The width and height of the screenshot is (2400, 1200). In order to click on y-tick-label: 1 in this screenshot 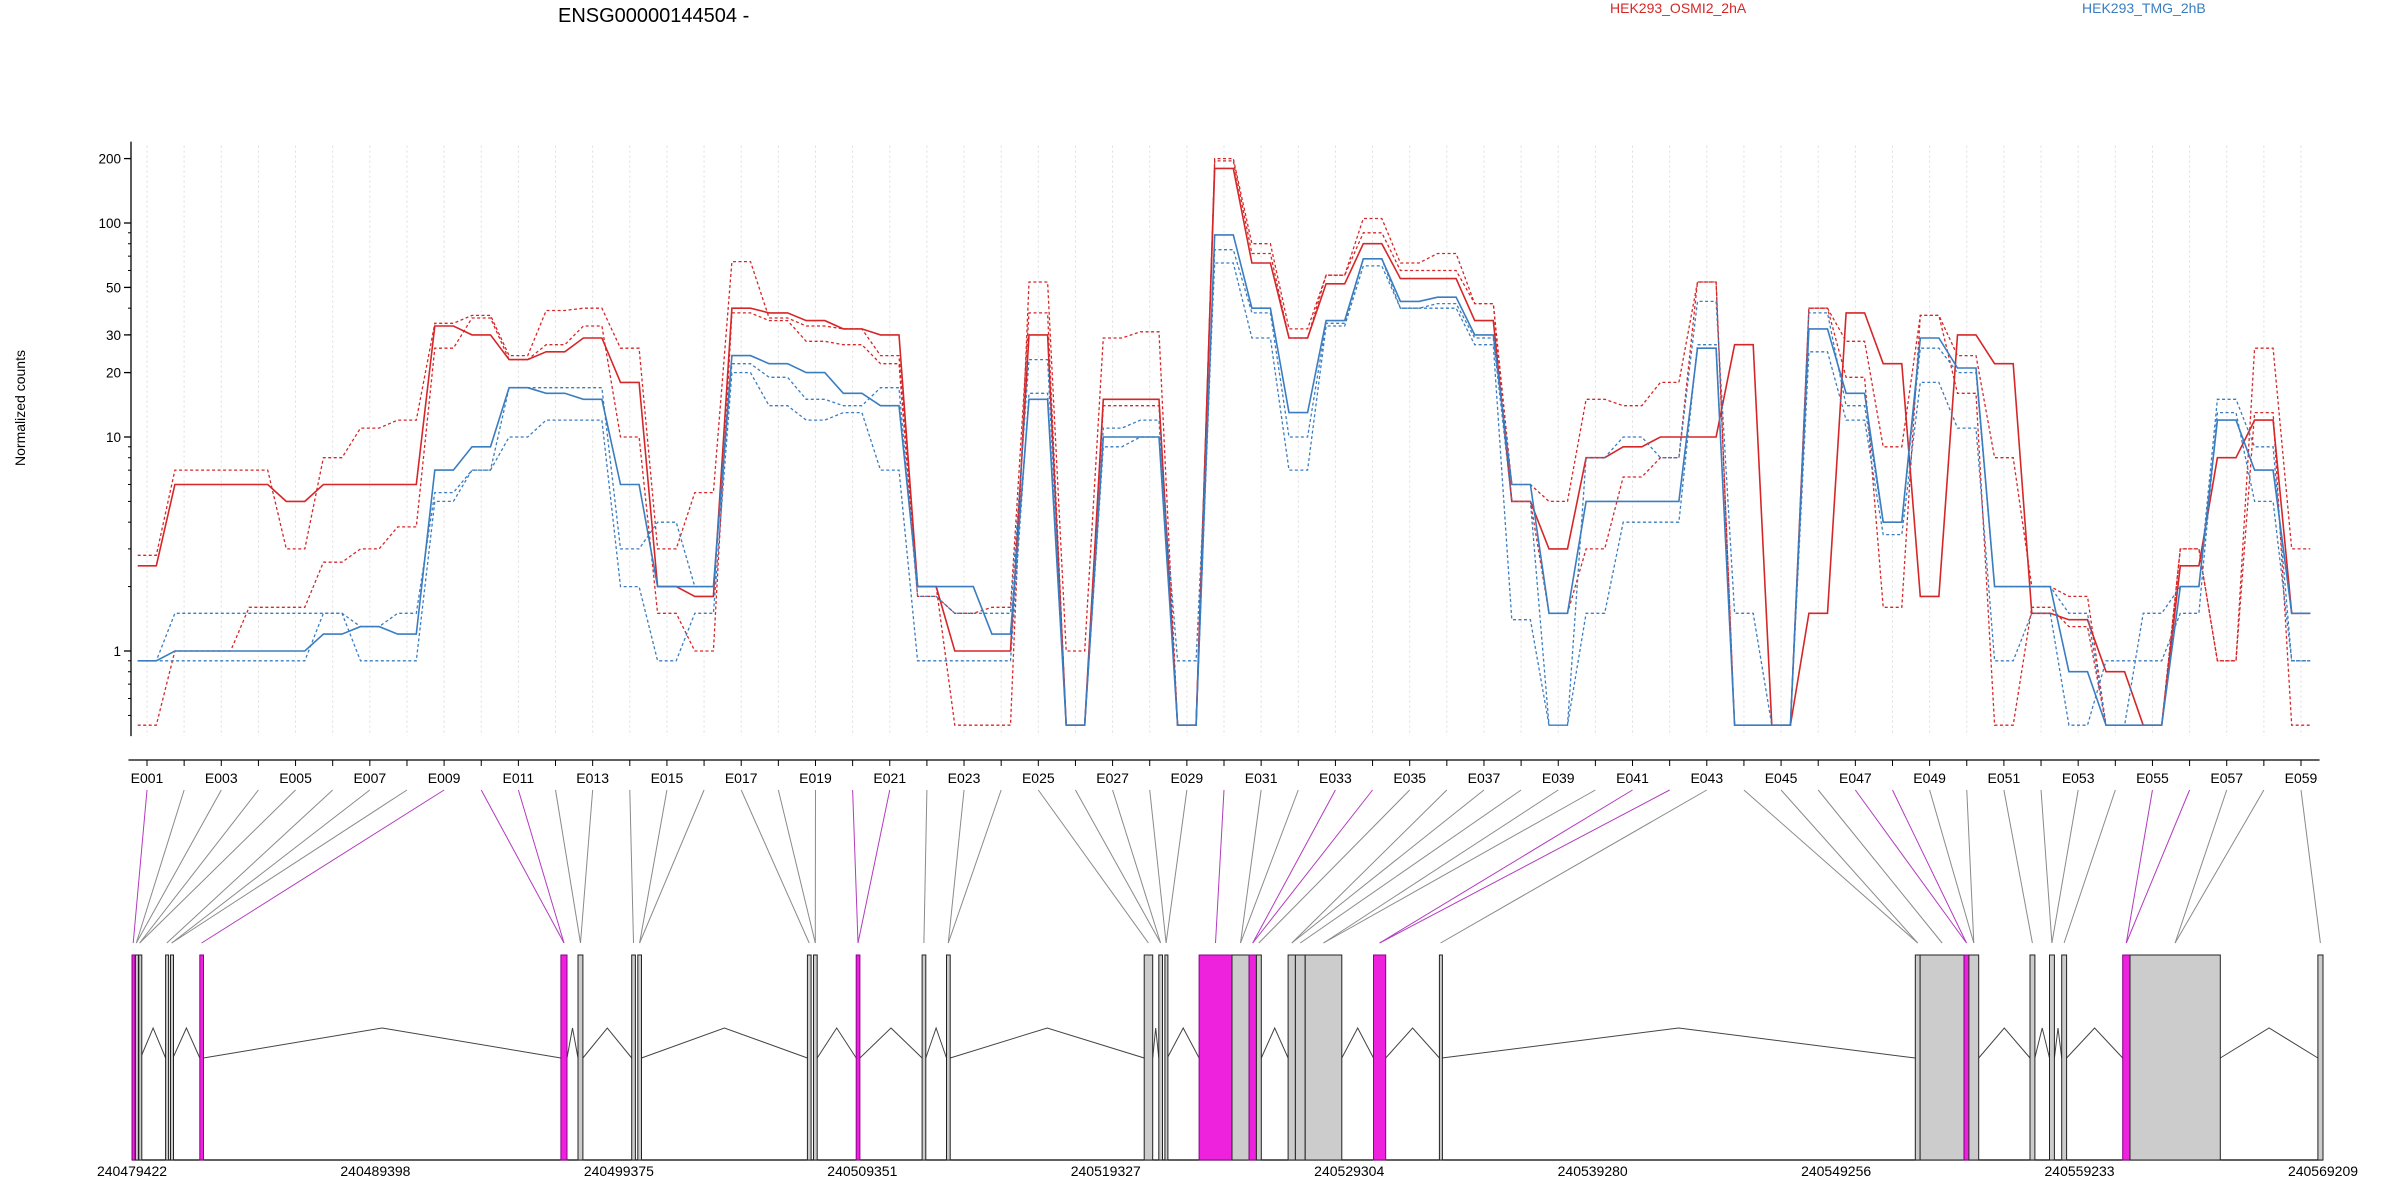, I will do `click(117, 651)`.